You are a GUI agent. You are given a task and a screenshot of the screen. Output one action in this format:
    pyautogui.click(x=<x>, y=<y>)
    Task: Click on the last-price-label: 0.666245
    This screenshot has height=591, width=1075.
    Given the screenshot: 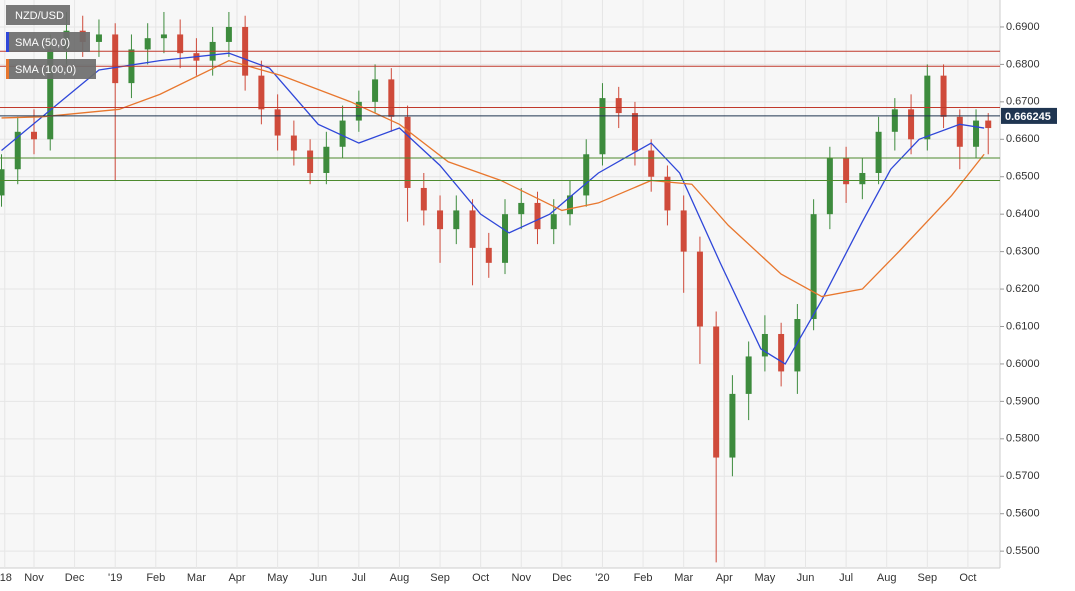 What is the action you would take?
    pyautogui.click(x=1028, y=117)
    